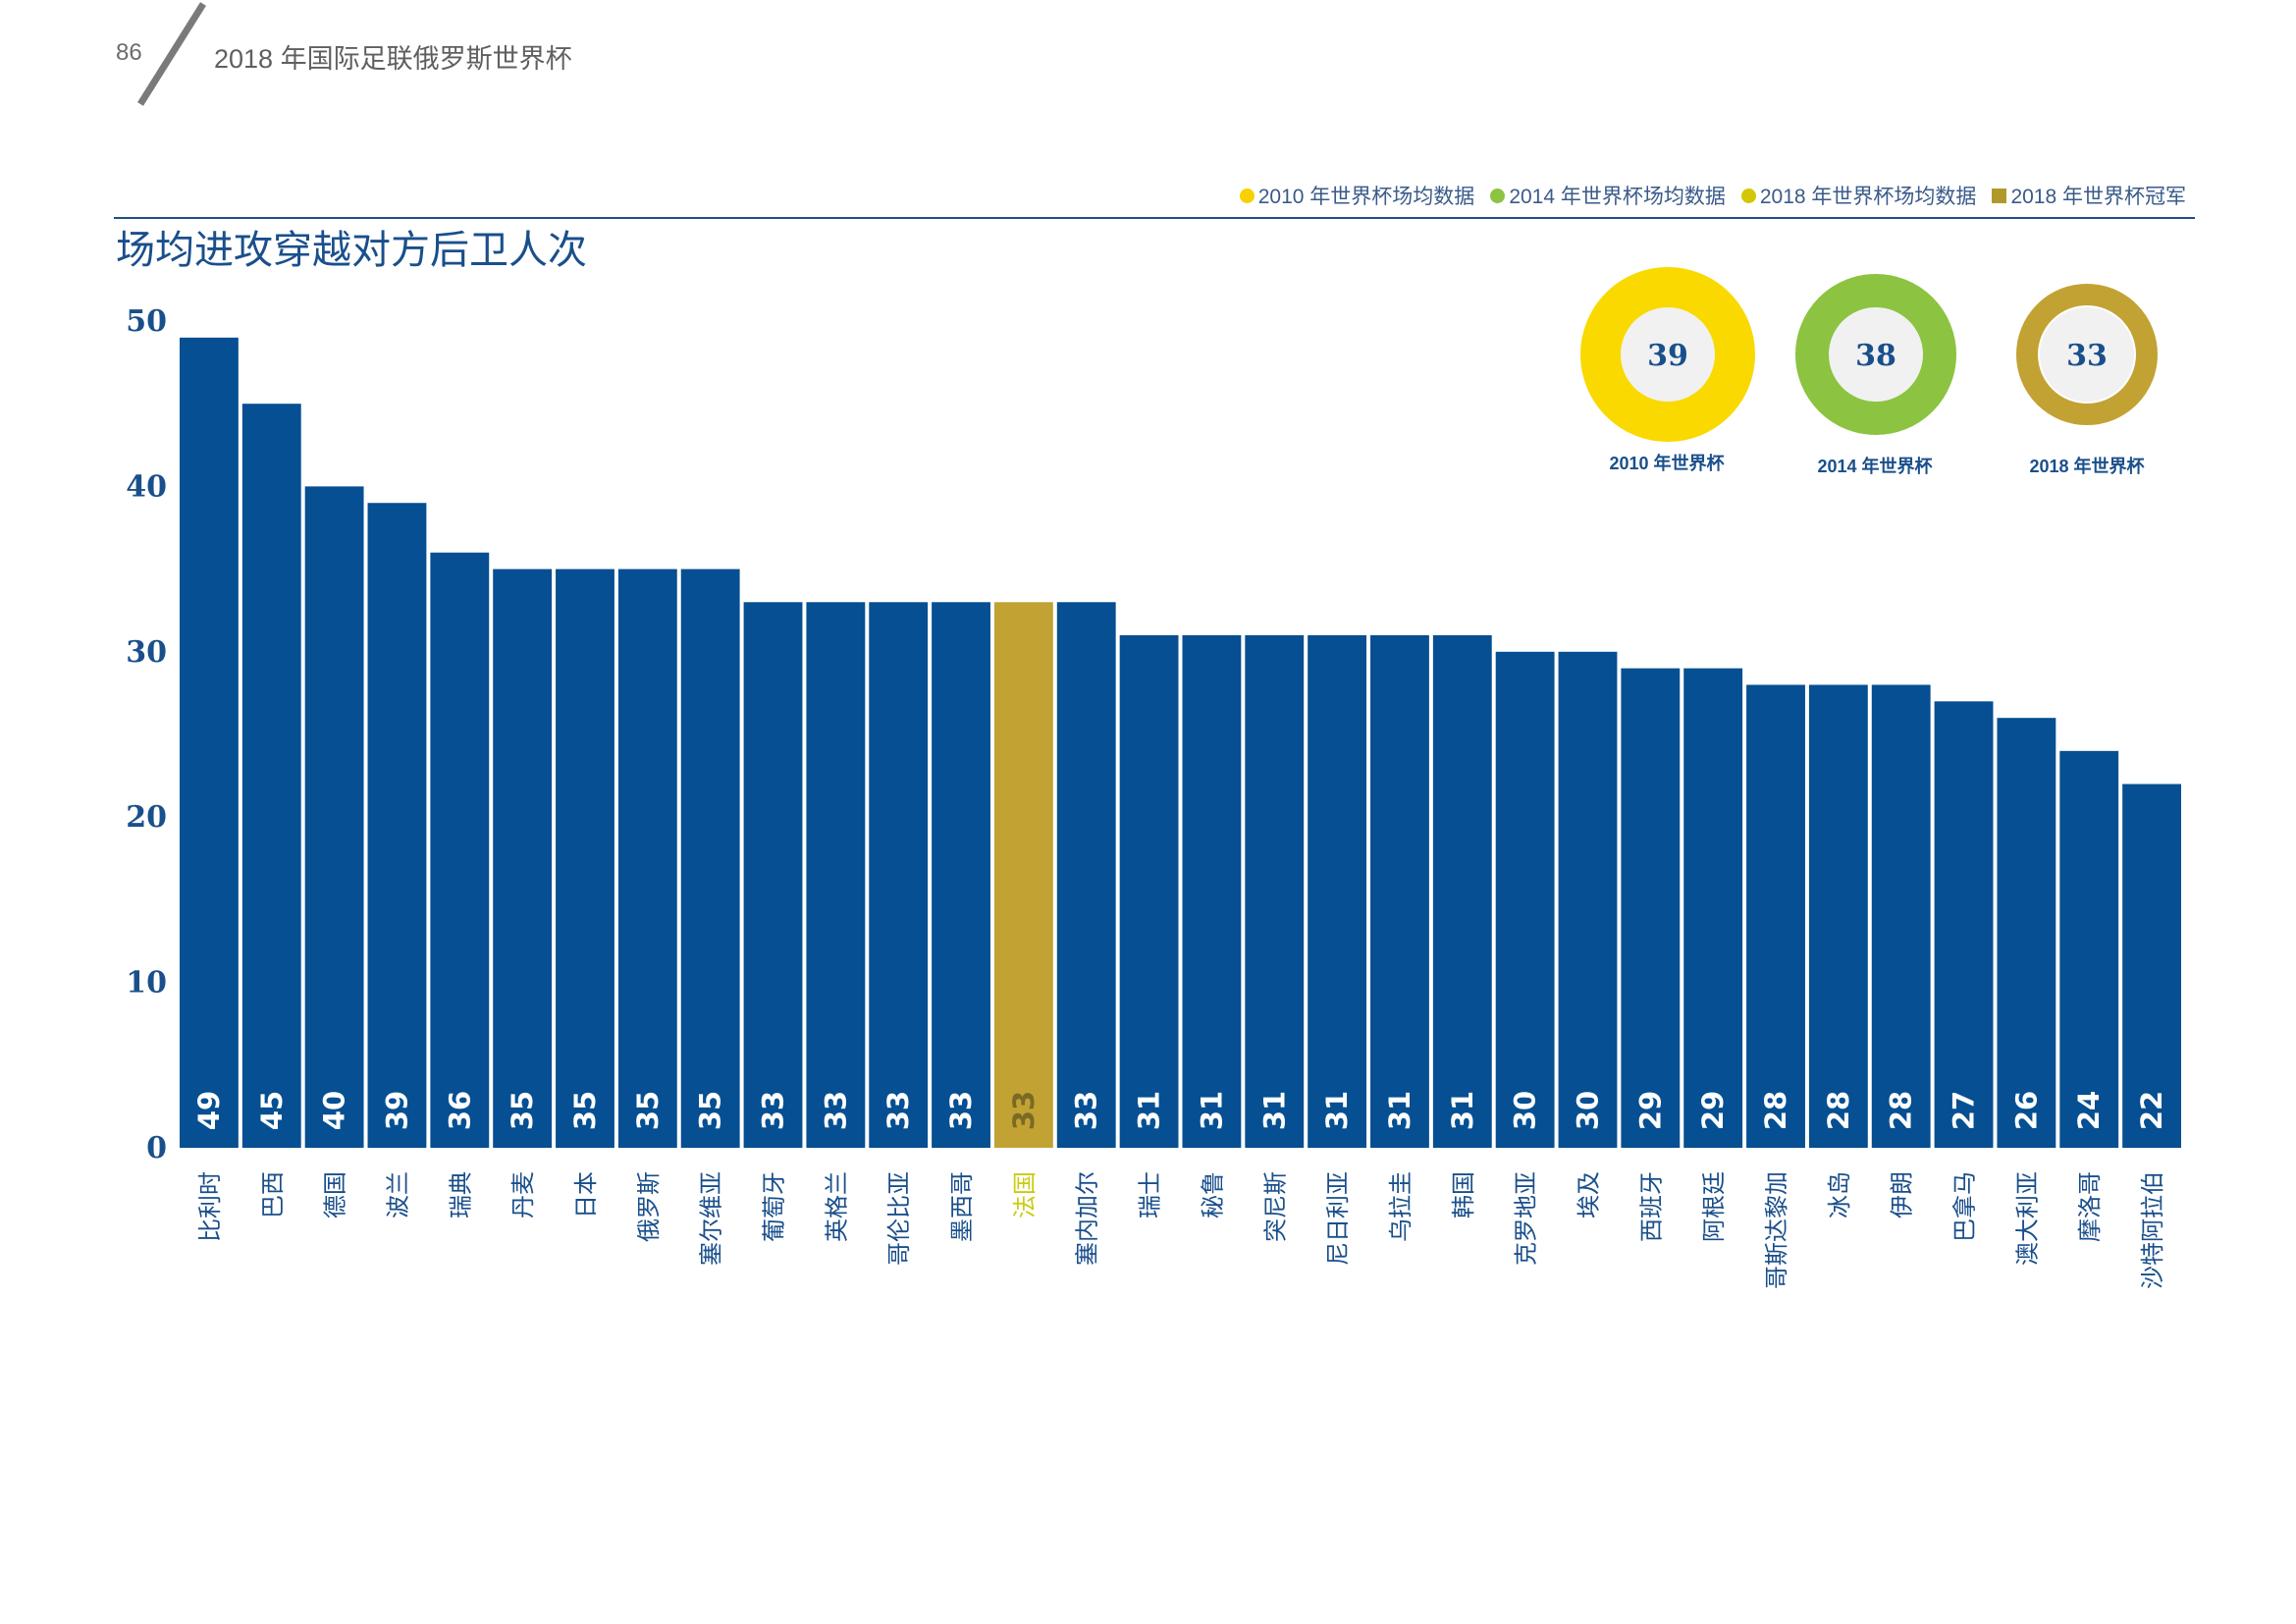 The image size is (2296, 1624). Describe the element at coordinates (523, 1194) in the screenshot. I see `category-label: 丹麦` at that location.